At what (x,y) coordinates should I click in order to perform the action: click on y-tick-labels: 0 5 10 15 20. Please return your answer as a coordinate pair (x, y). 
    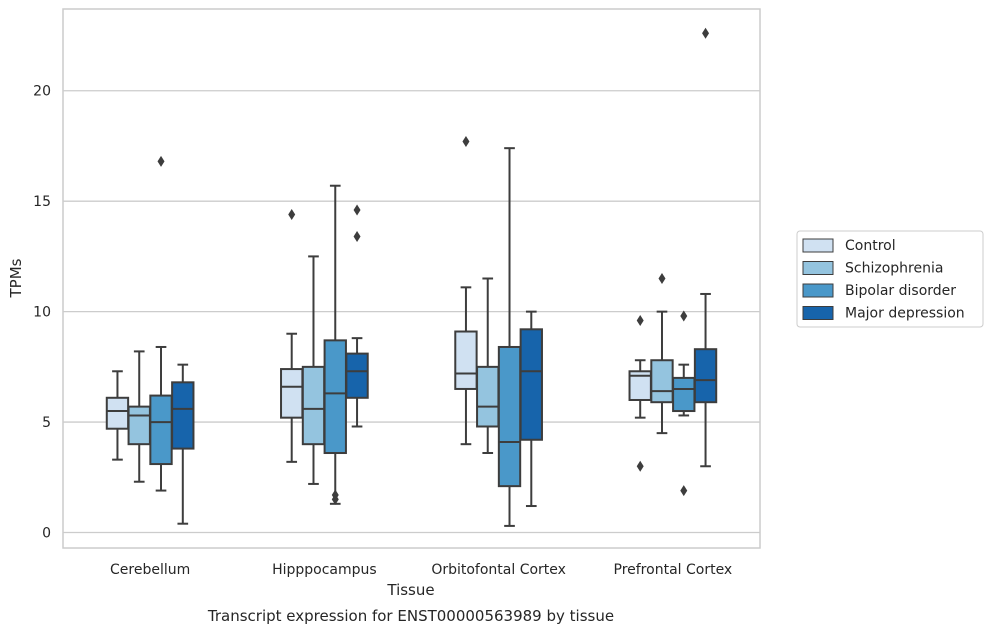
    Looking at the image, I should click on (42, 313).